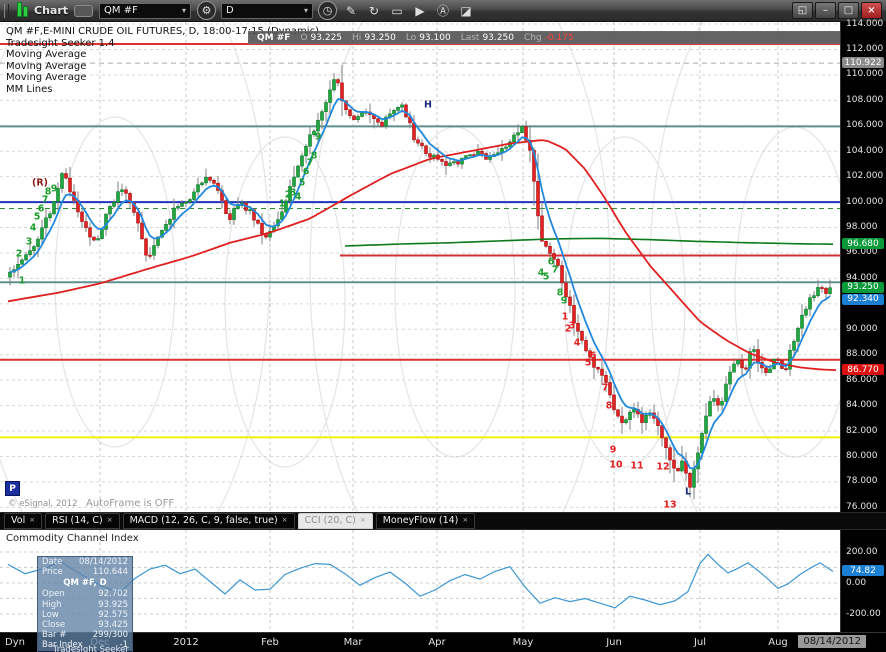  What do you see at coordinates (203, 520) in the screenshot?
I see `tab-label: MACD (12, 26, C, 9, false, true)` at bounding box center [203, 520].